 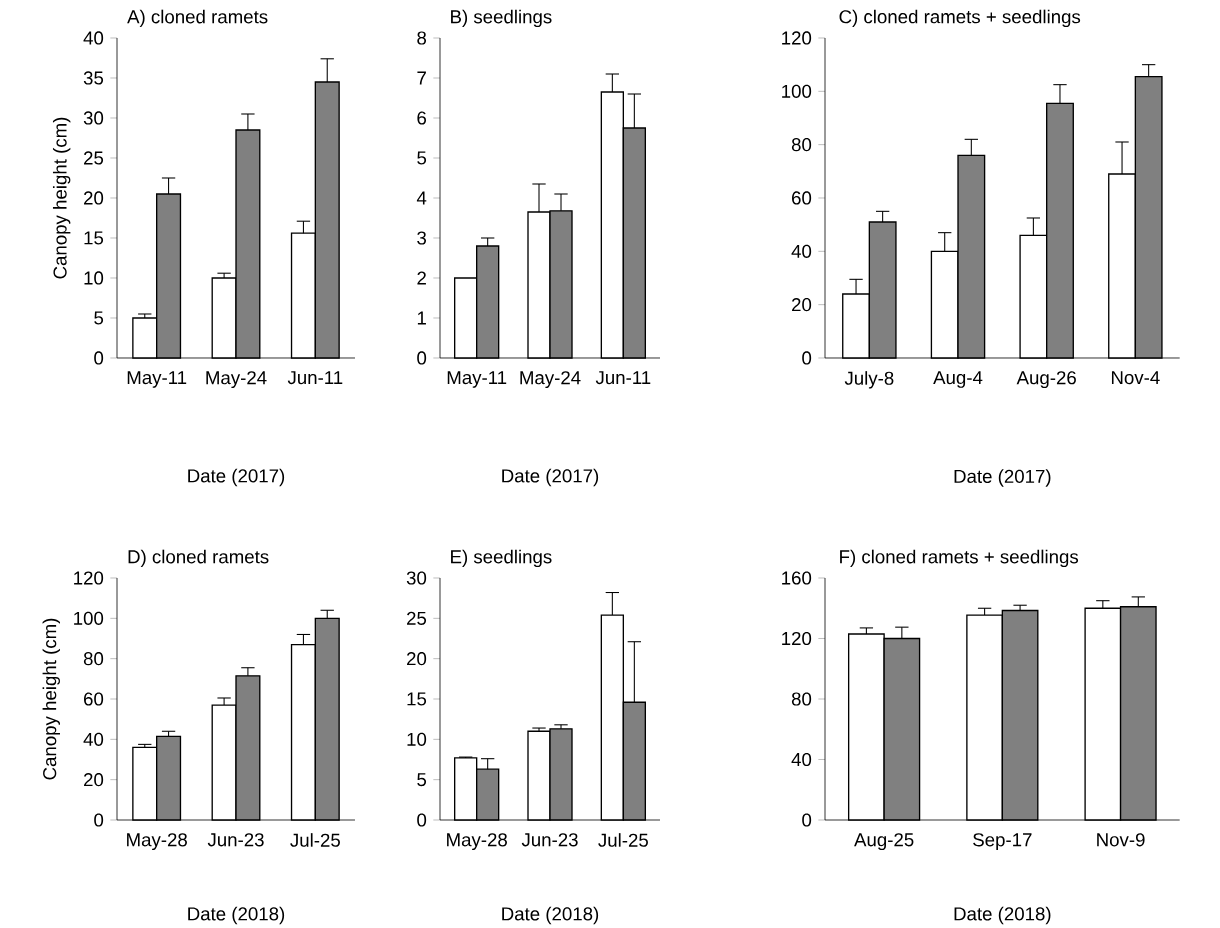 I want to click on y-tick-label: 1, so click(x=421, y=318).